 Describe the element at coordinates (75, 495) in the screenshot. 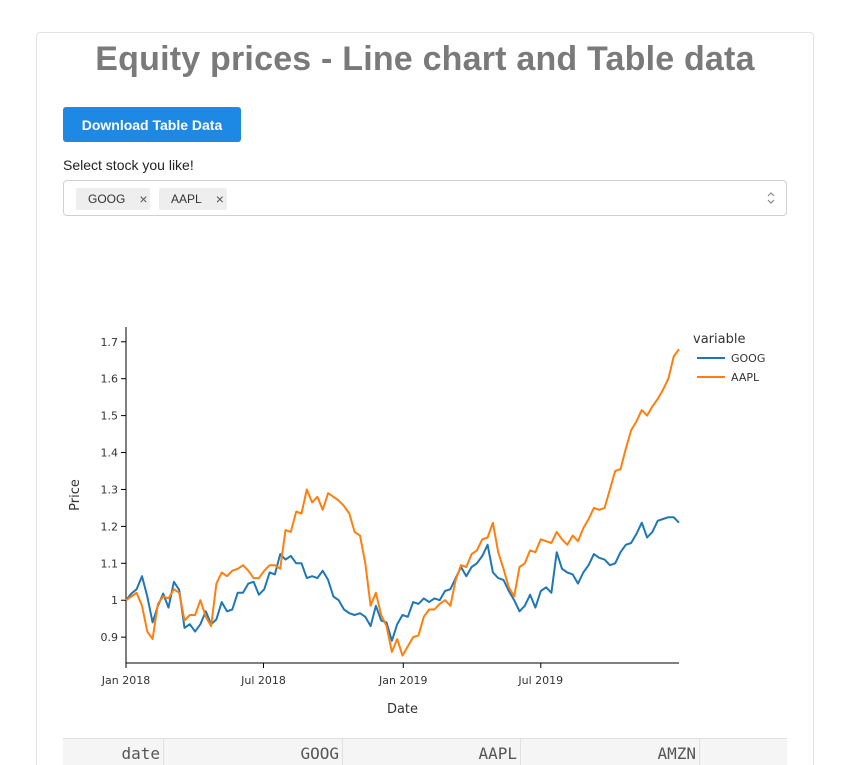

I see `y-axis-label: Price` at that location.